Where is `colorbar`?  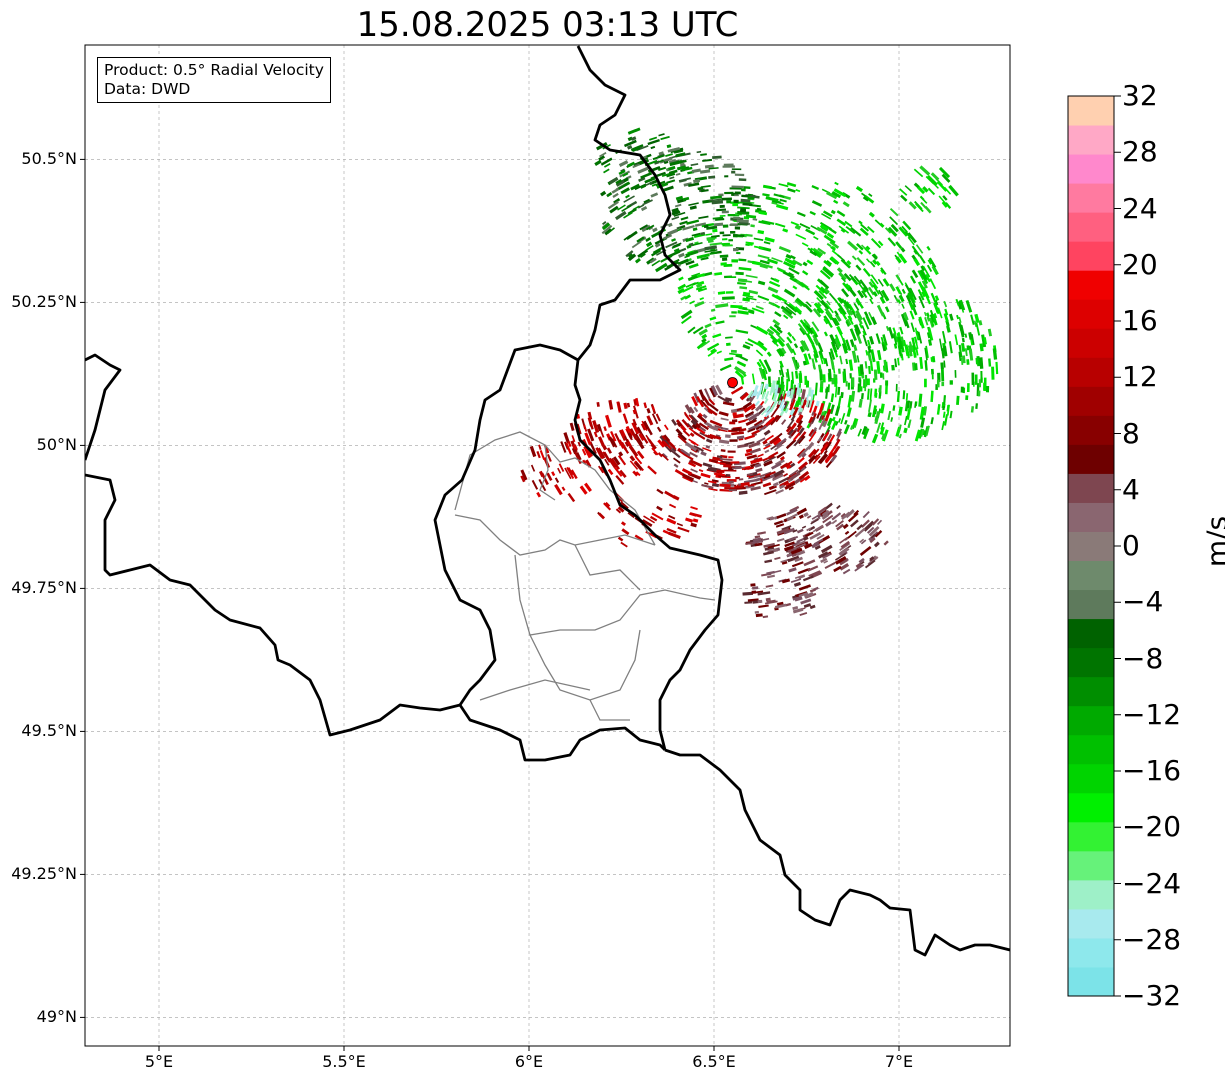
colorbar is located at coordinates (1091, 546).